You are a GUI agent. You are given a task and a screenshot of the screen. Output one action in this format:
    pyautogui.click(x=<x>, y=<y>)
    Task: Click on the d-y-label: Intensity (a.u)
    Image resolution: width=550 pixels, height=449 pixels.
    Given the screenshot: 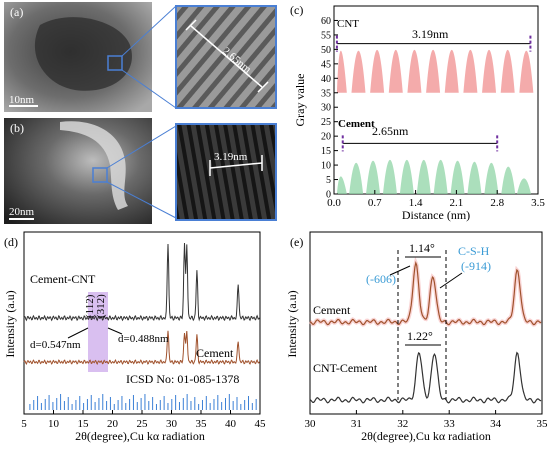 What is the action you would take?
    pyautogui.click(x=10, y=323)
    